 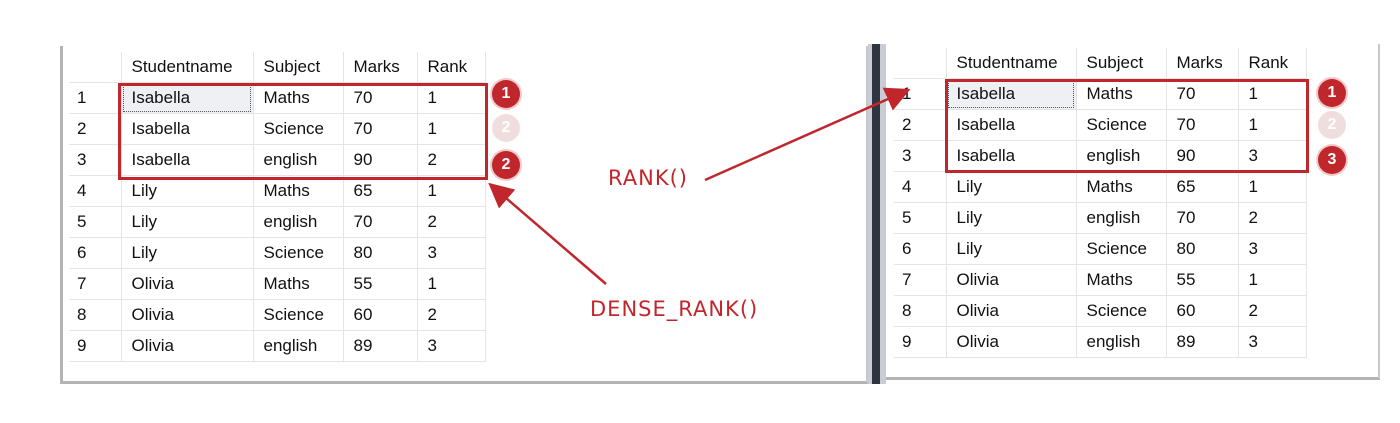 I want to click on table-row: 8 Olivia Science 60 2, so click(x=277, y=315).